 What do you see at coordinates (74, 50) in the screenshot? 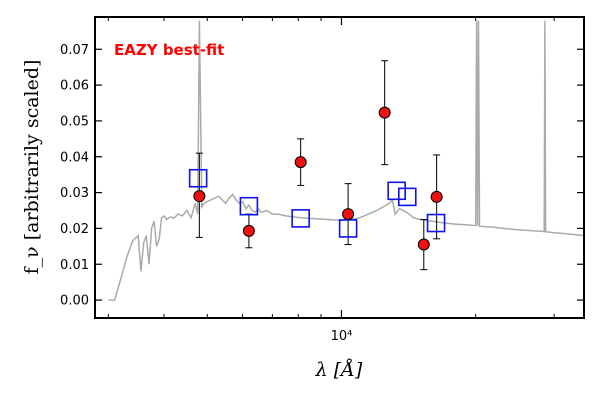
I see `y-tick-label: 0.07` at bounding box center [74, 50].